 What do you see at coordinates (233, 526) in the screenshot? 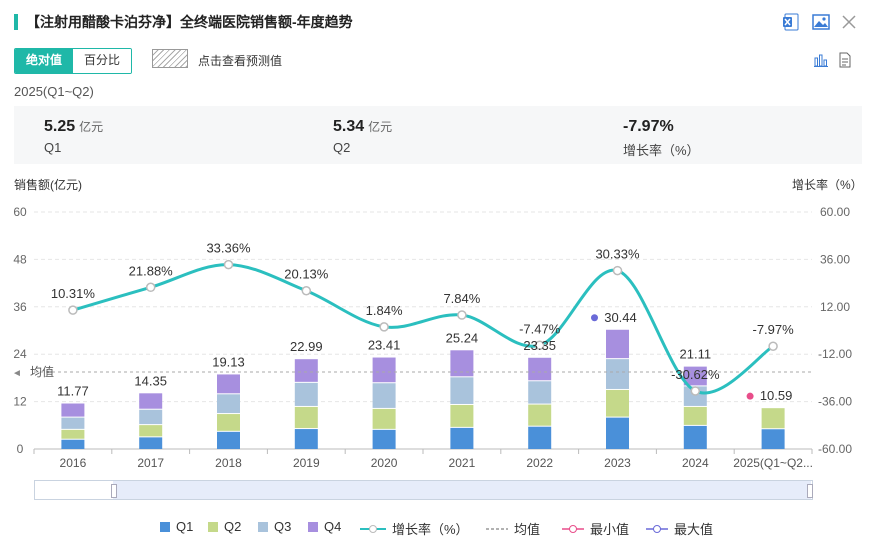
I see `legend-q2-label: Q2` at bounding box center [233, 526].